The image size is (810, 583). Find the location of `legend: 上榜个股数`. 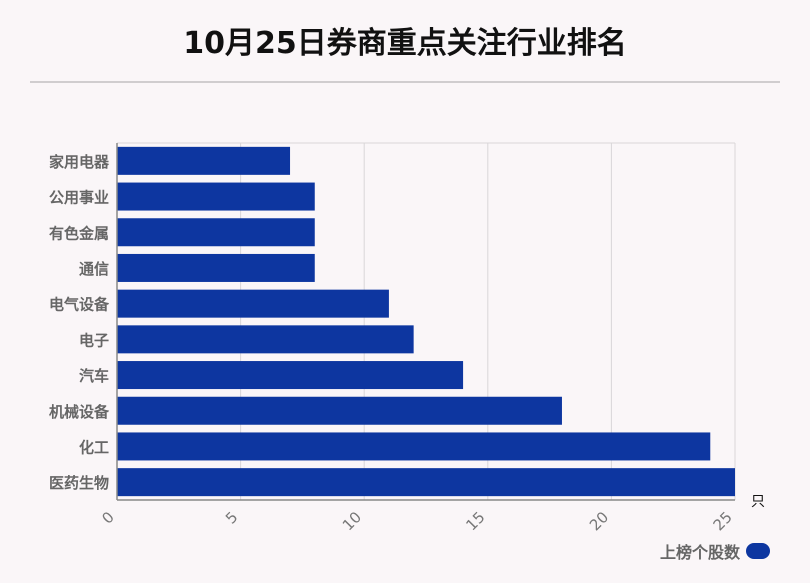

legend: 上榜个股数 is located at coordinates (715, 551).